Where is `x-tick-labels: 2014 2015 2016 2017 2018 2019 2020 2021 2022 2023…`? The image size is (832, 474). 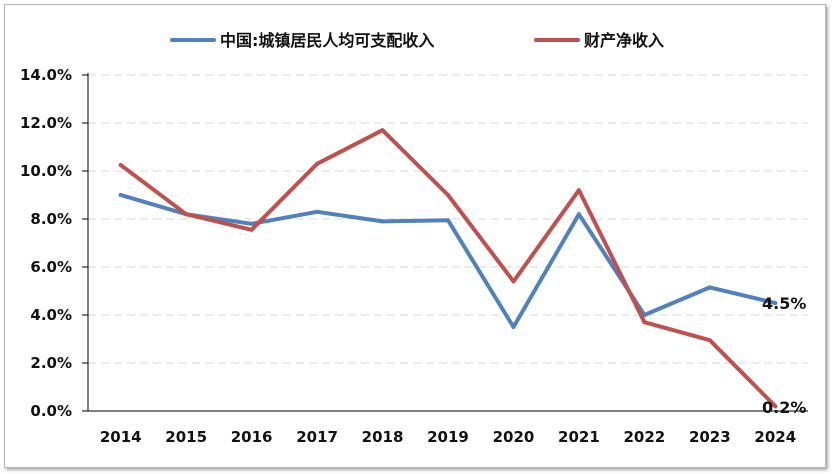
x-tick-labels: 2014 2015 2016 2017 2018 2019 2020 2021 2022 2023… is located at coordinates (448, 437).